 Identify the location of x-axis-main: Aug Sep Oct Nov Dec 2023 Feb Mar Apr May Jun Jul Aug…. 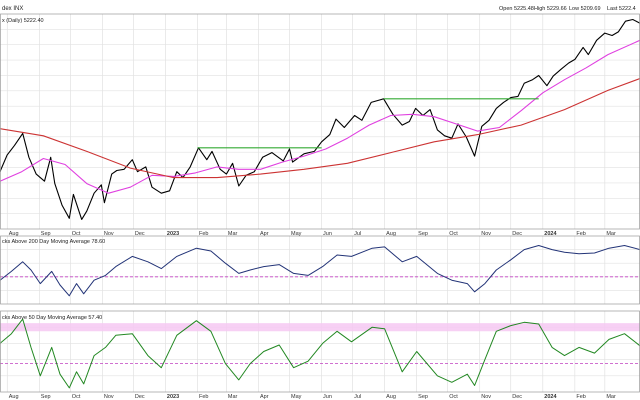
(312, 234).